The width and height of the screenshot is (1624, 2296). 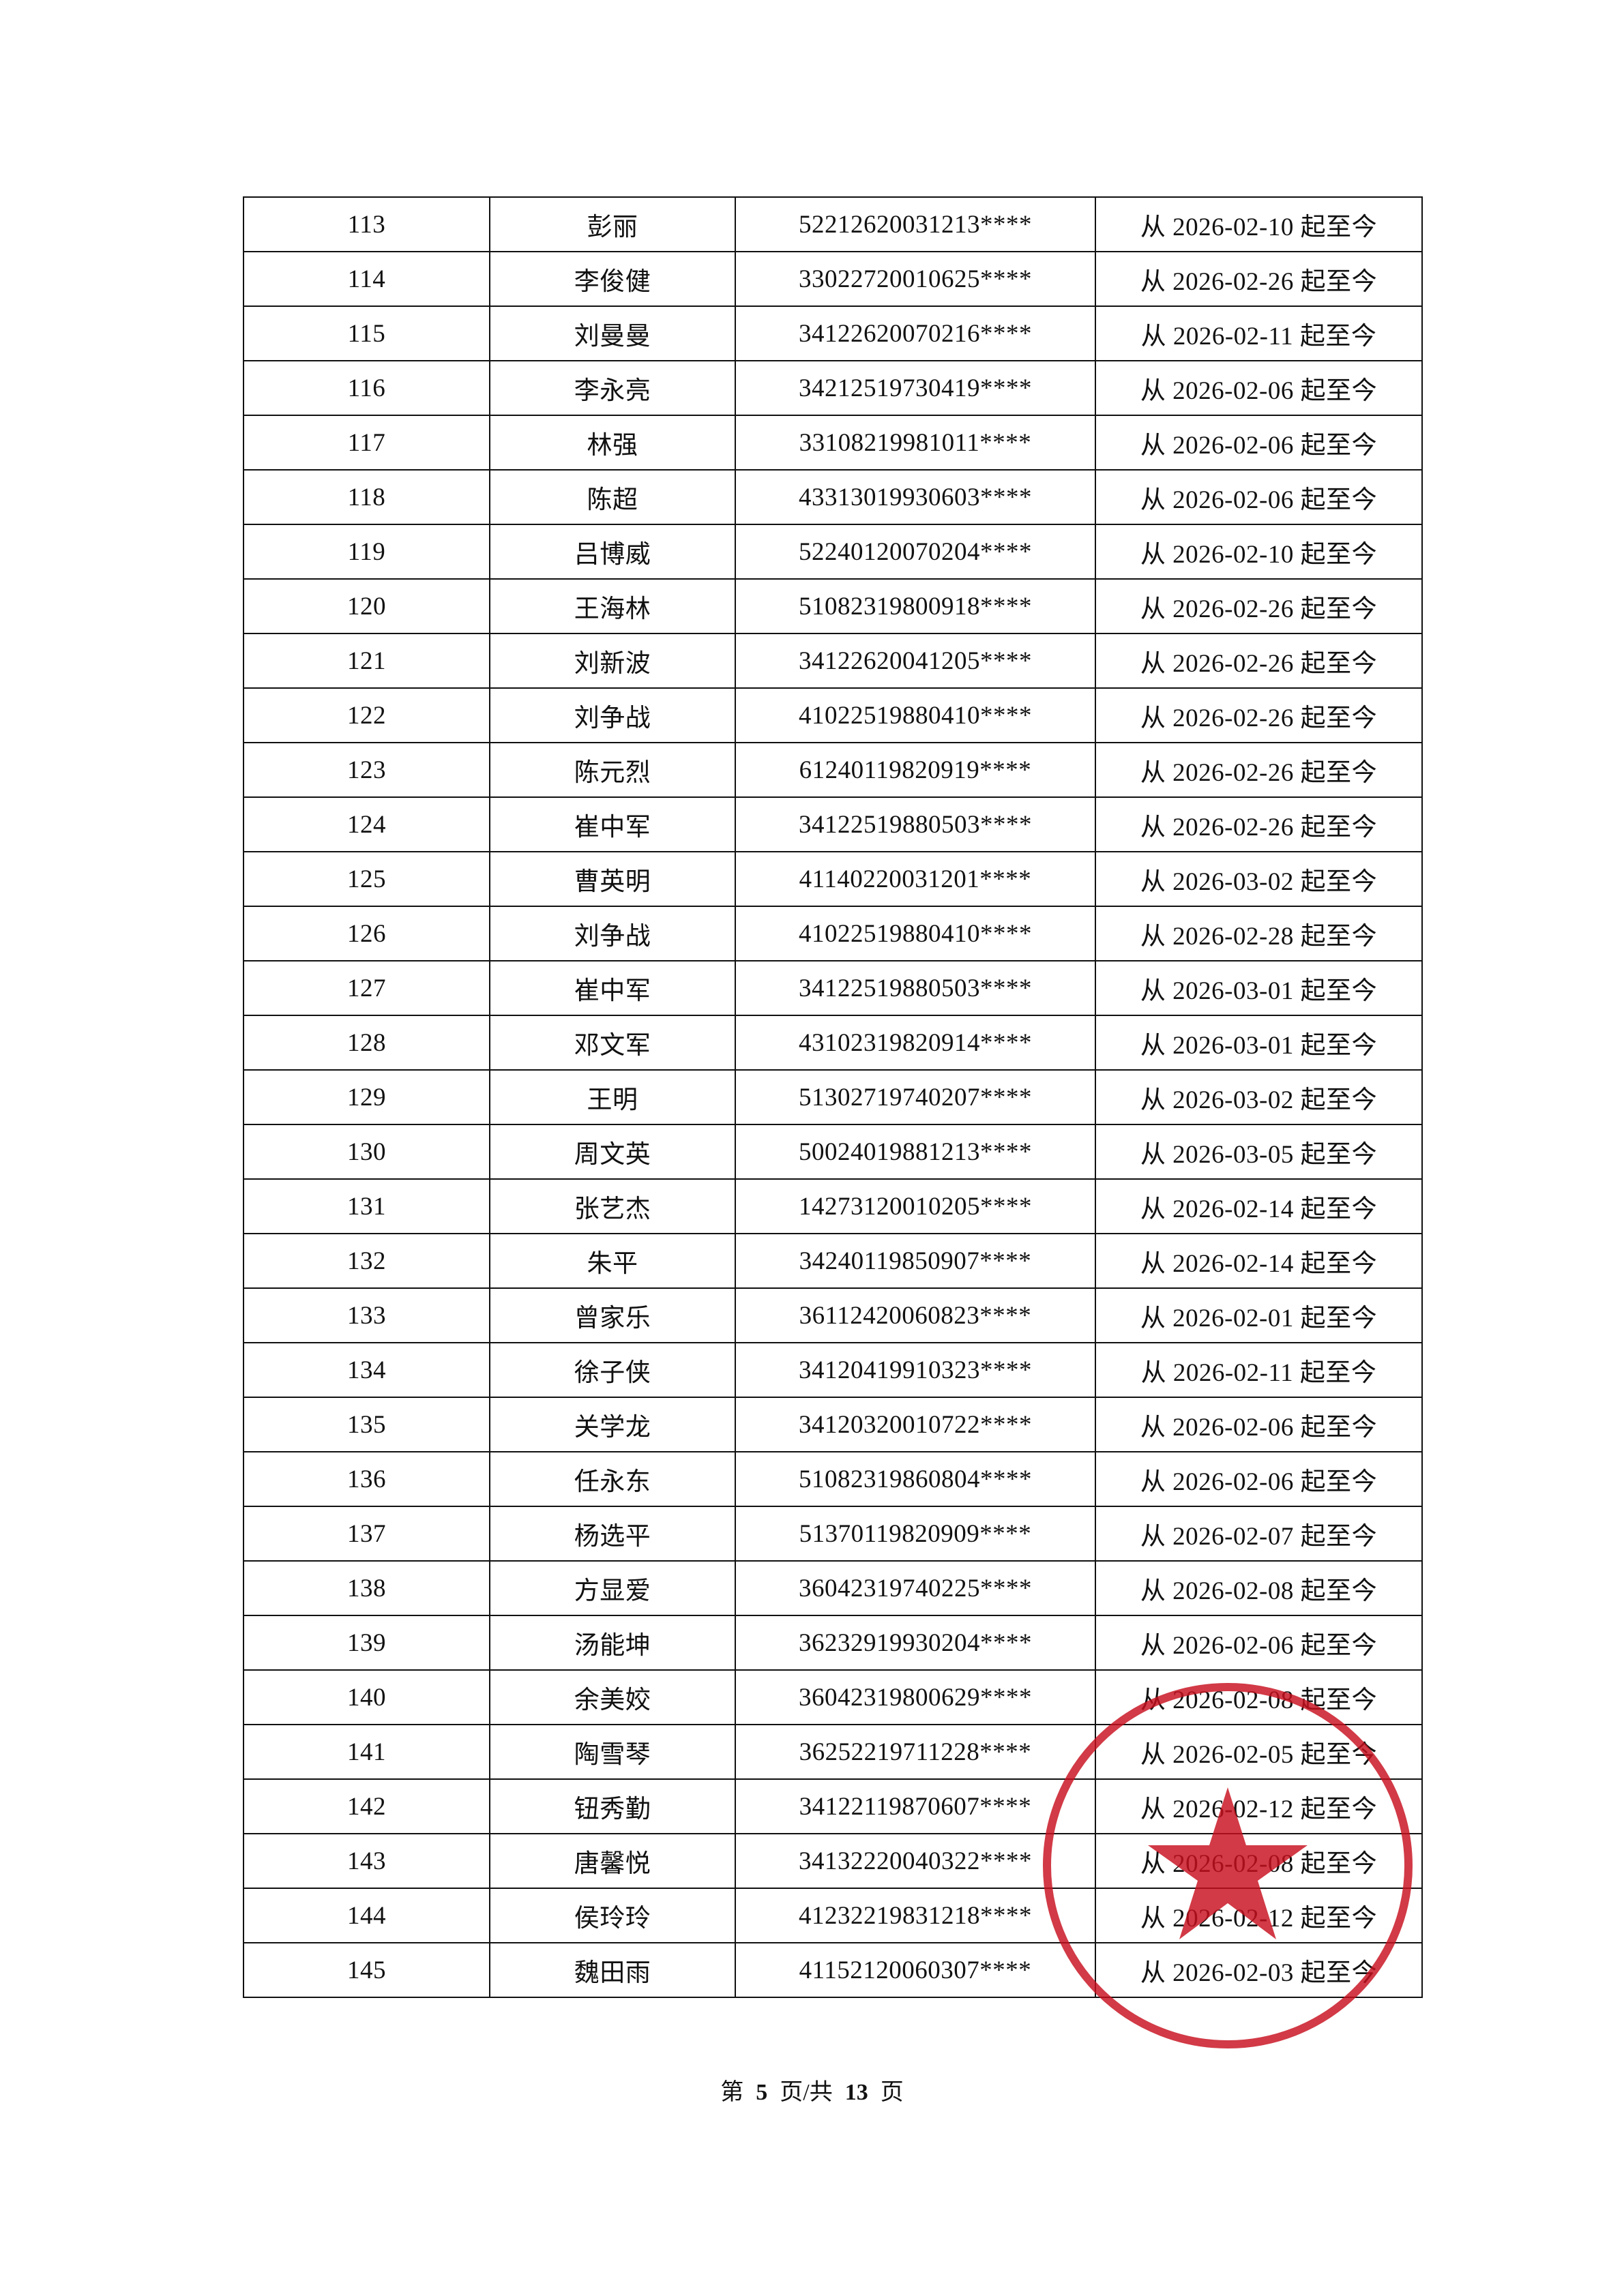 I want to click on id-number-cell: 51082319800918****, so click(x=915, y=606).